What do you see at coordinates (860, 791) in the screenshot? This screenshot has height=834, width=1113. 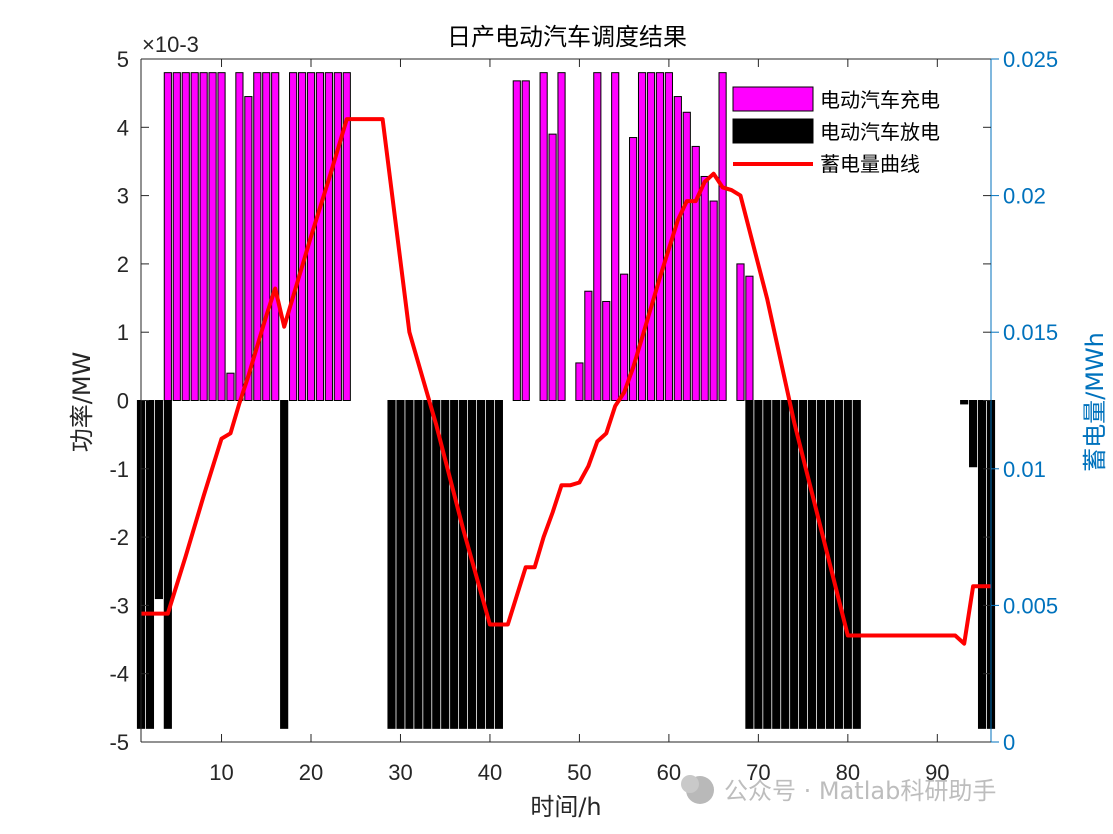 I see `watermark-text: 公众号 · Matlab科研助手` at bounding box center [860, 791].